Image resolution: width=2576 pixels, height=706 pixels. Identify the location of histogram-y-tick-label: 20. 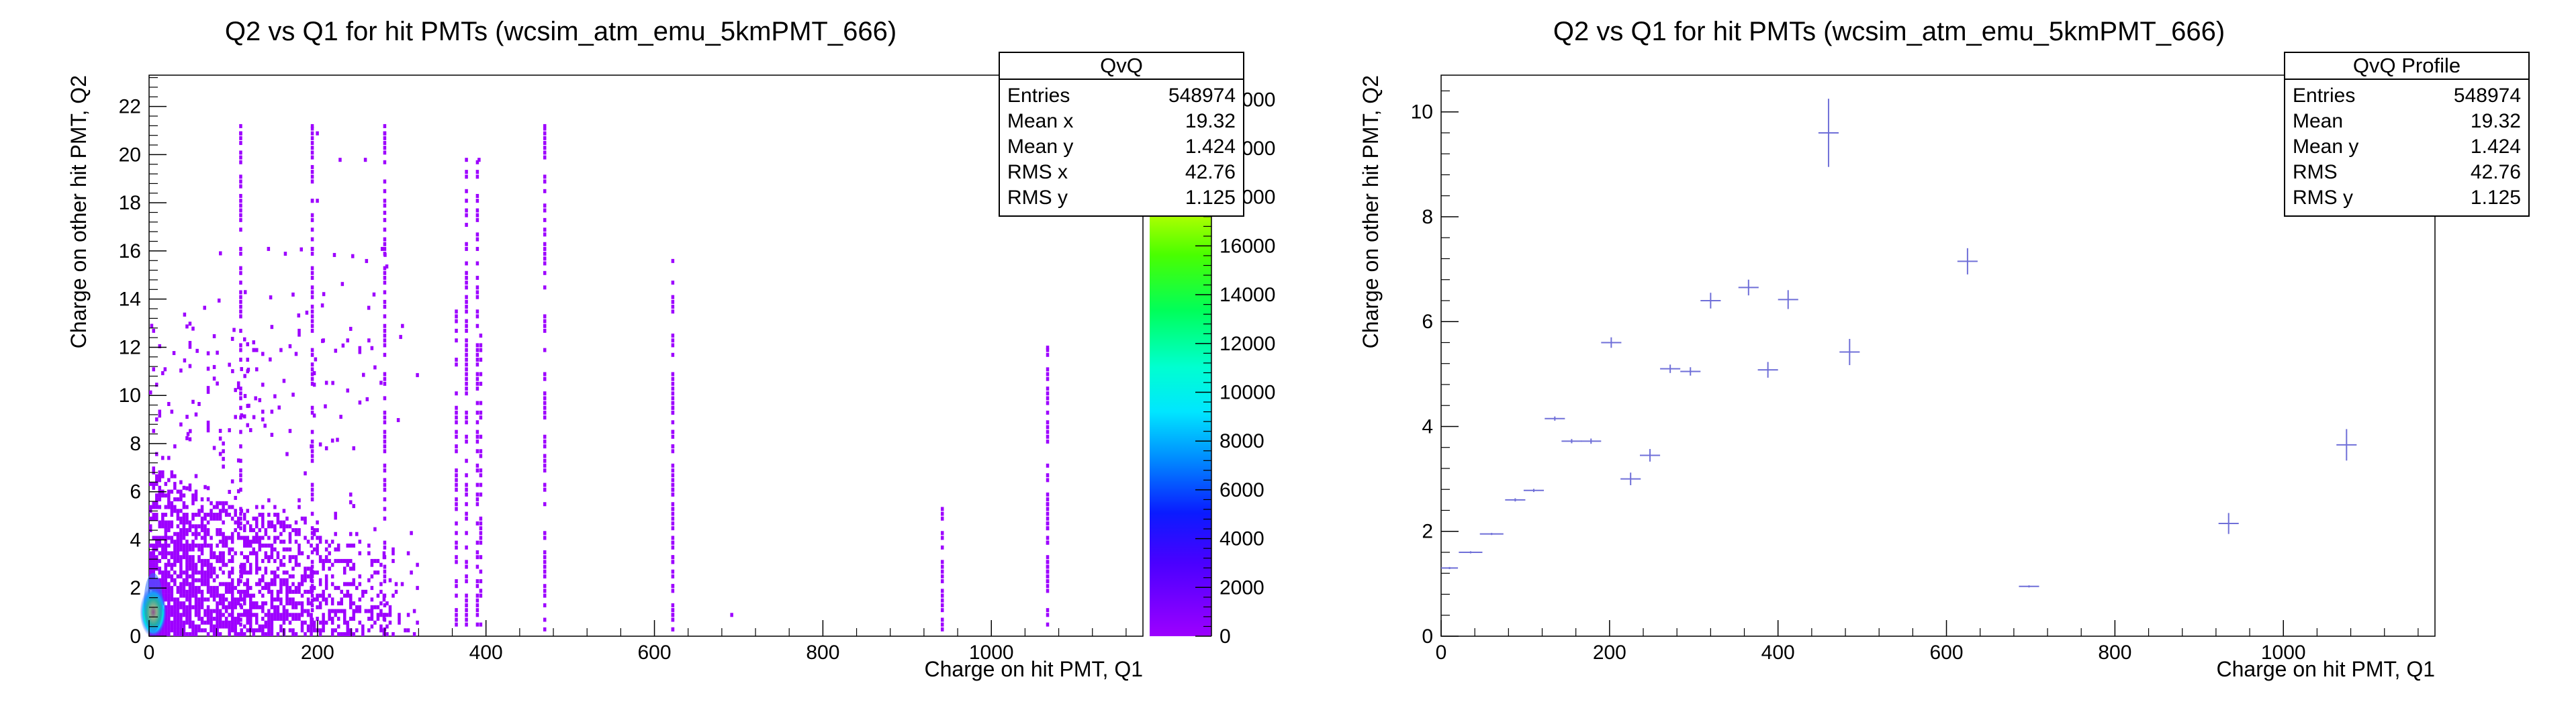
(130, 155).